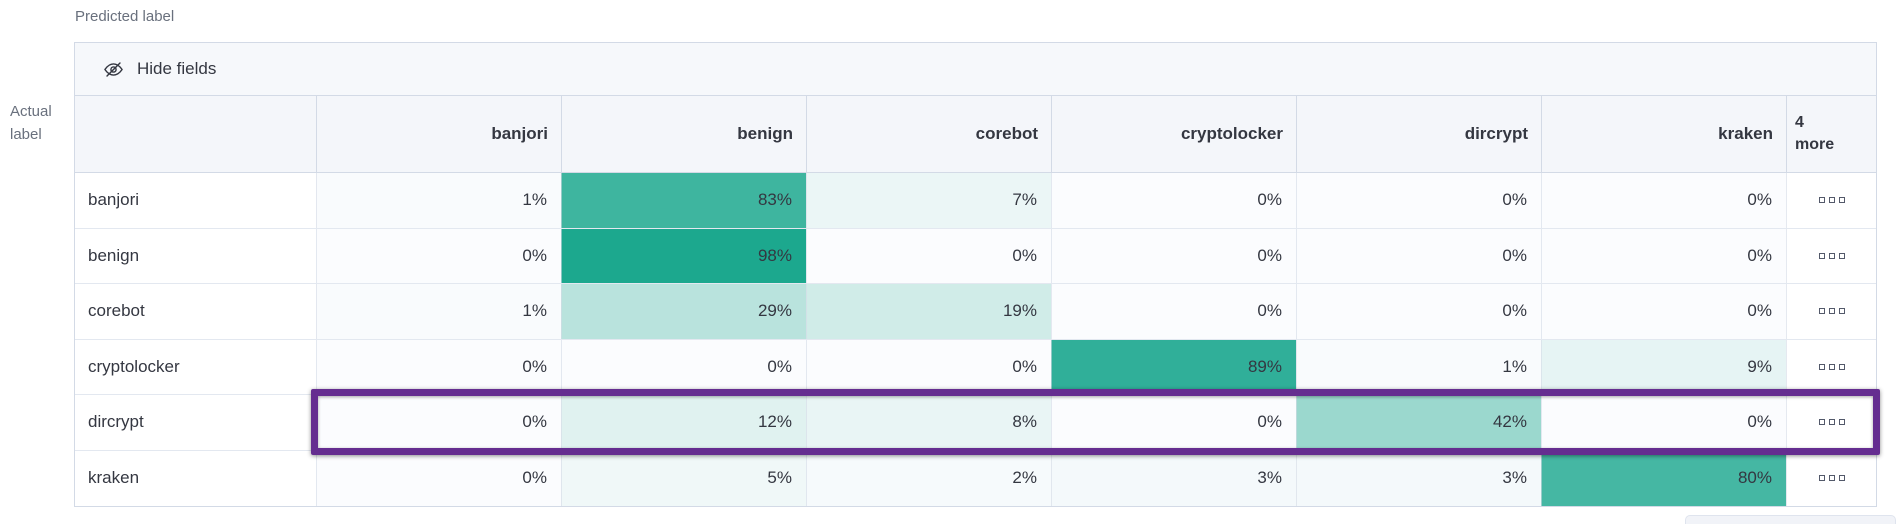  Describe the element at coordinates (683, 134) in the screenshot. I see `column-header-benign: benign` at that location.